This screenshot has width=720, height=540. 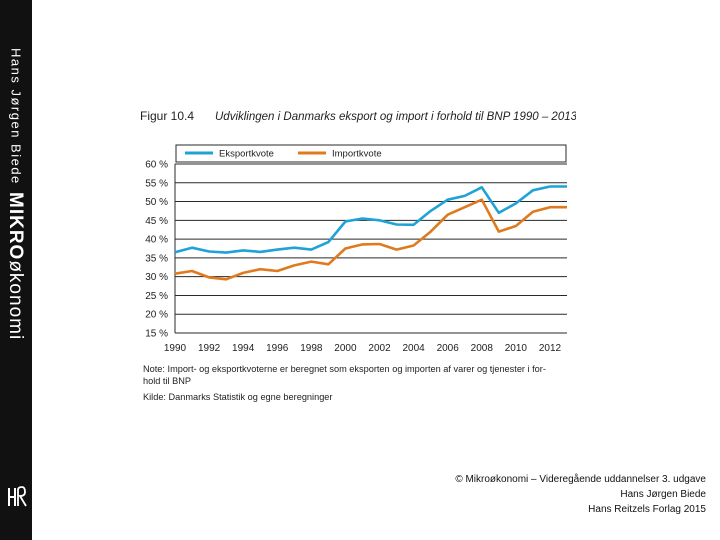 I want to click on x-tick-label: 2004, so click(x=413, y=348).